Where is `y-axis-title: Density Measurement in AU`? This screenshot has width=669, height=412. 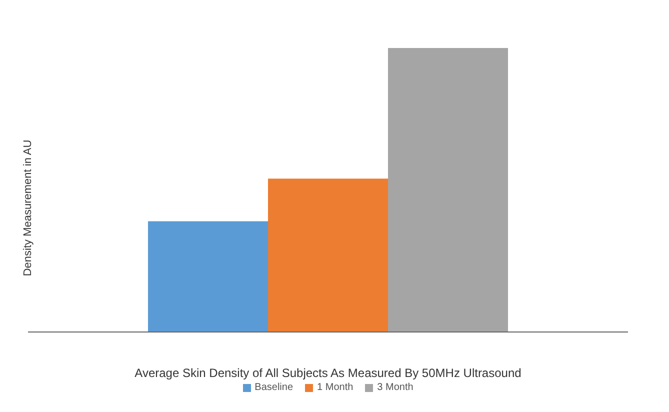 y-axis-title: Density Measurement in AU is located at coordinates (28, 208).